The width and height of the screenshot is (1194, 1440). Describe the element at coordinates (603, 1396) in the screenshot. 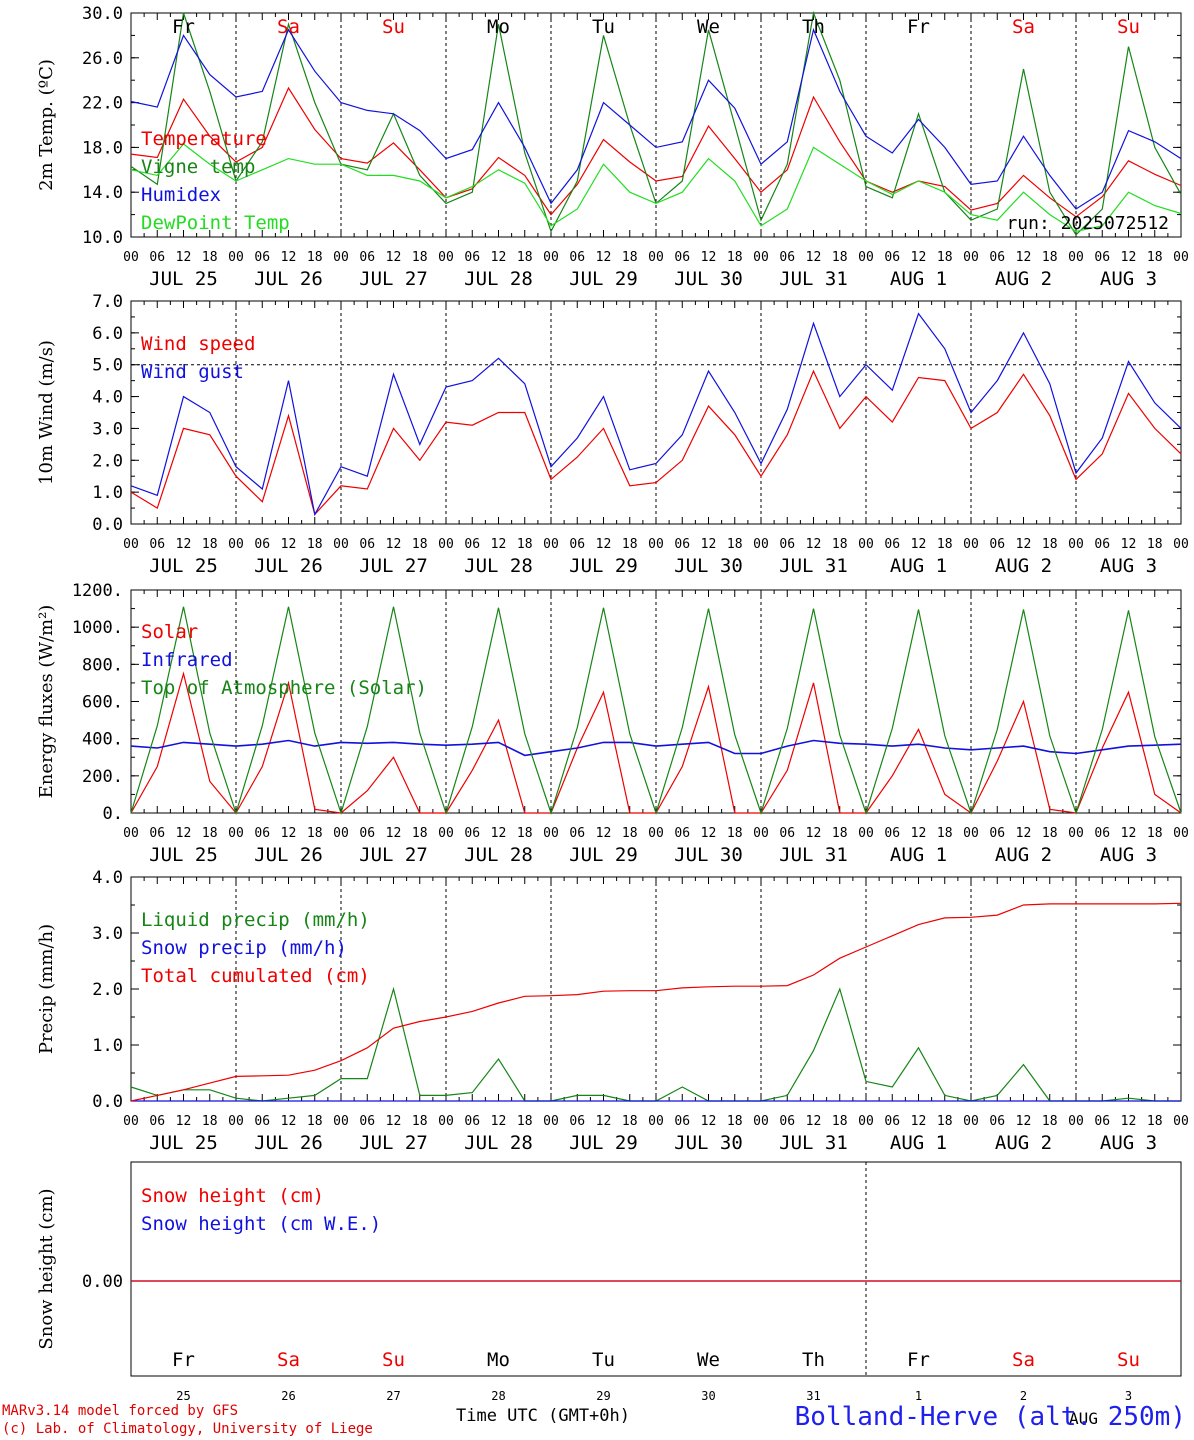

I see `day-number-label: 29` at that location.